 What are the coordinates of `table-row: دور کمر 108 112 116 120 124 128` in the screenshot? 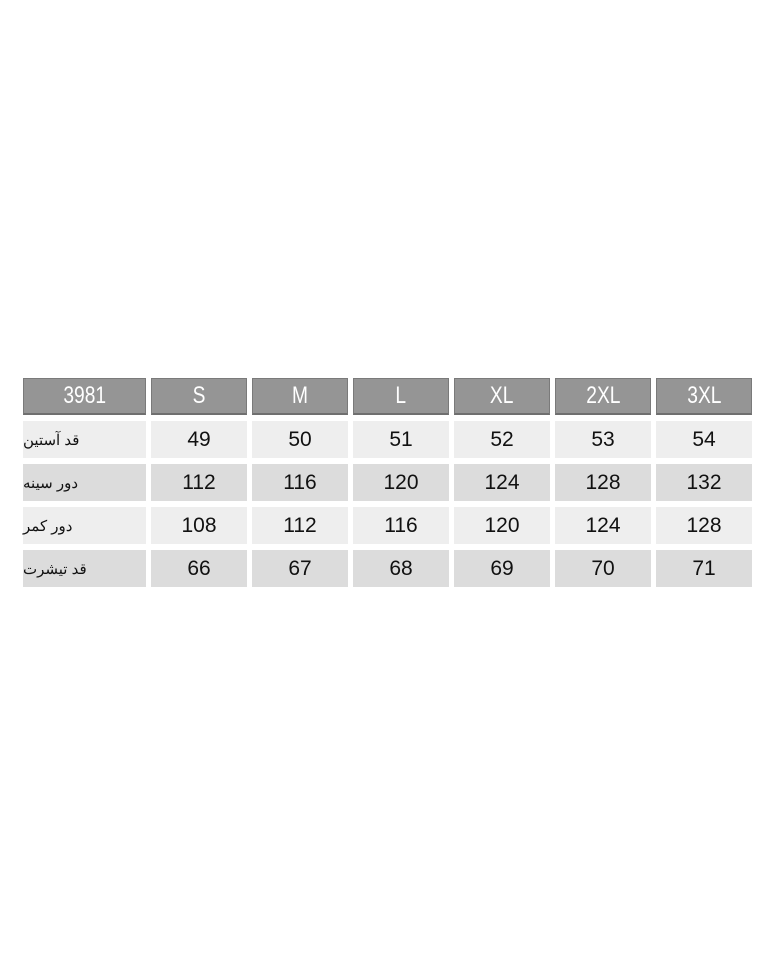 It's located at (388, 525).